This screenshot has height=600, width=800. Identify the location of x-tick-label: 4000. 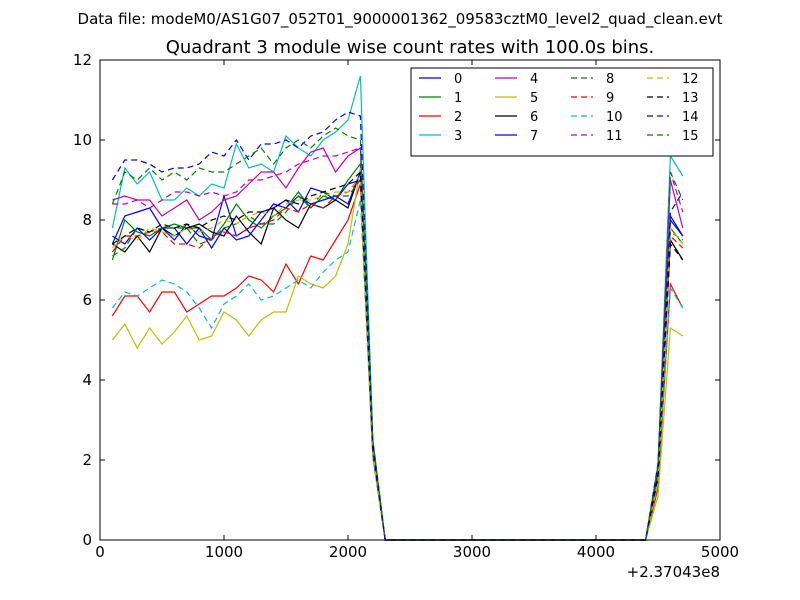
(596, 552).